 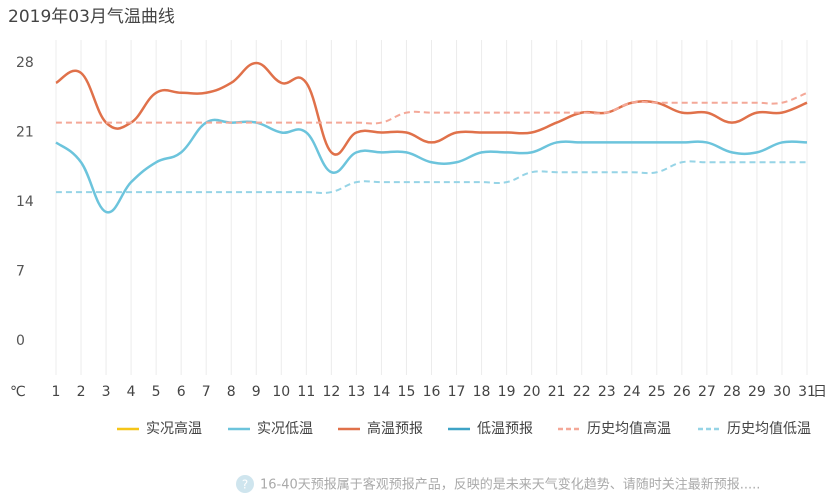 I want to click on x-tick-label: 30, so click(x=782, y=392).